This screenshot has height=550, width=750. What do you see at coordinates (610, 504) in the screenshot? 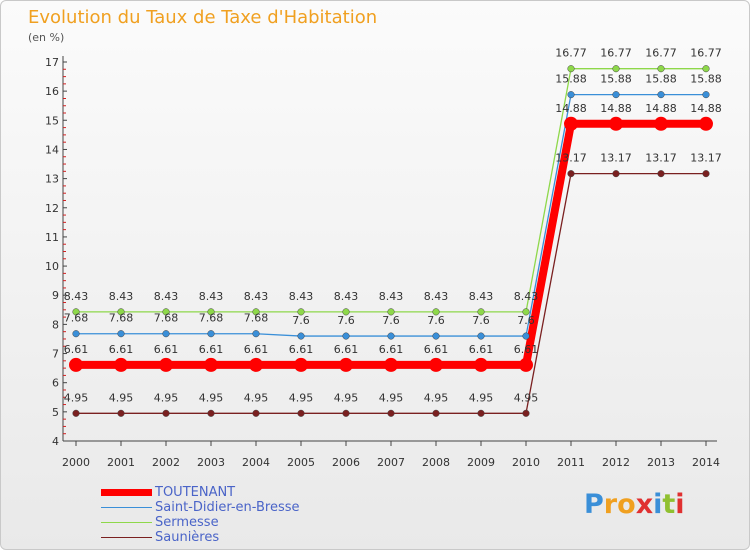
I see `logo-letter: r` at bounding box center [610, 504].